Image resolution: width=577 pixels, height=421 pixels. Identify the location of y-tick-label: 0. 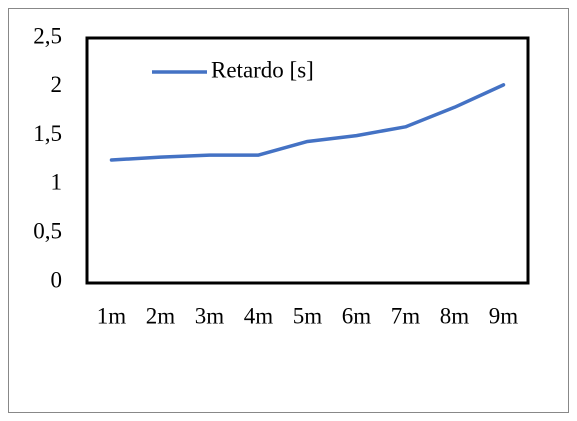
(57, 279).